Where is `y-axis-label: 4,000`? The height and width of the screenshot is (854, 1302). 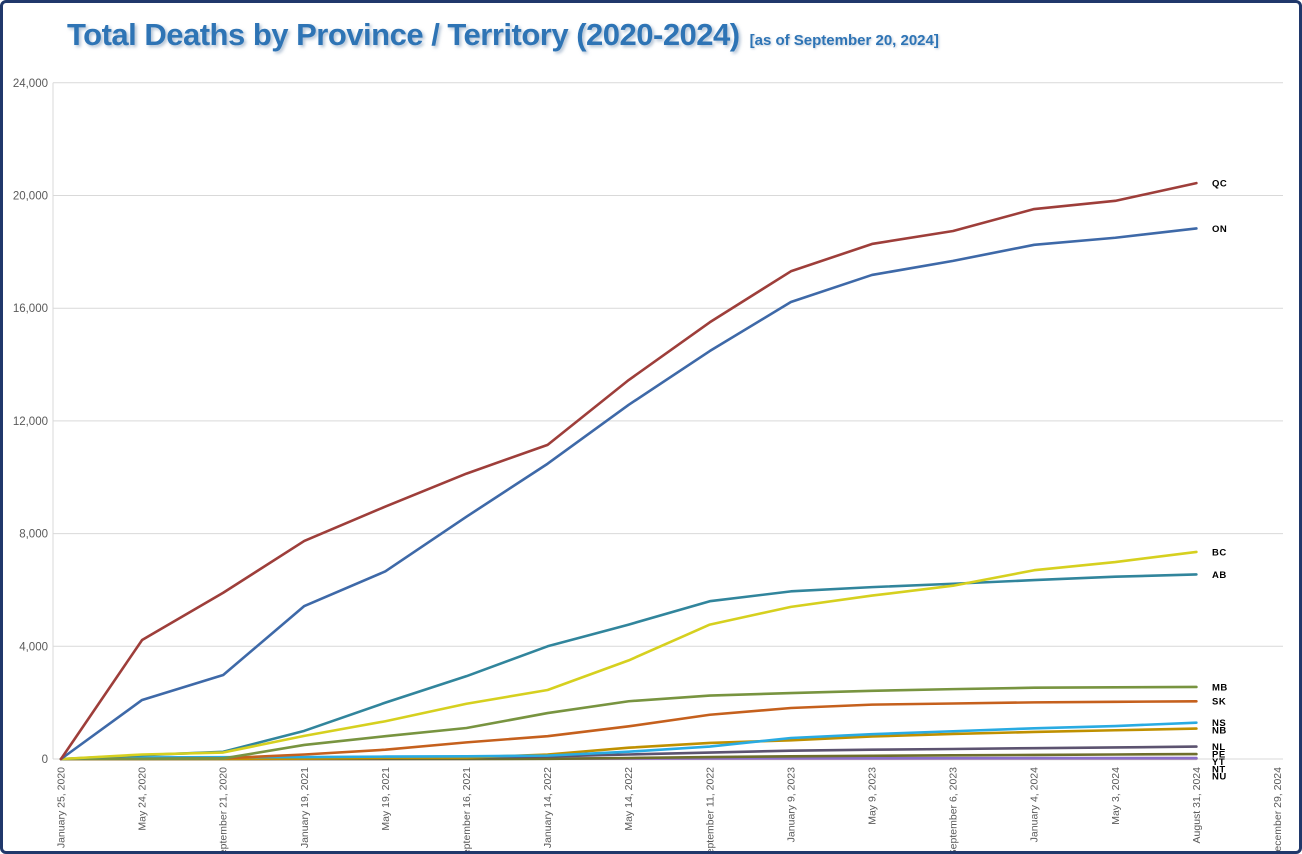 y-axis-label: 4,000 is located at coordinates (33, 647).